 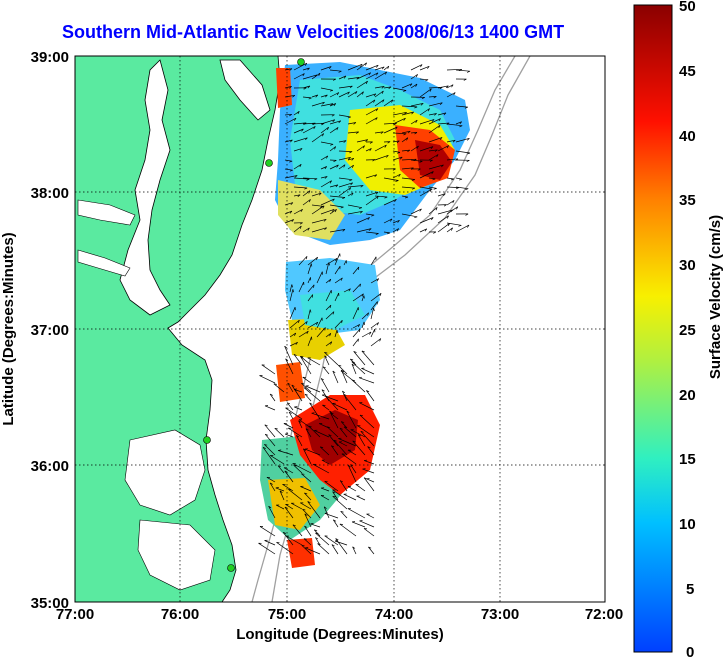 What do you see at coordinates (332, 310) in the screenshot?
I see `velocity-field-mid` at bounding box center [332, 310].